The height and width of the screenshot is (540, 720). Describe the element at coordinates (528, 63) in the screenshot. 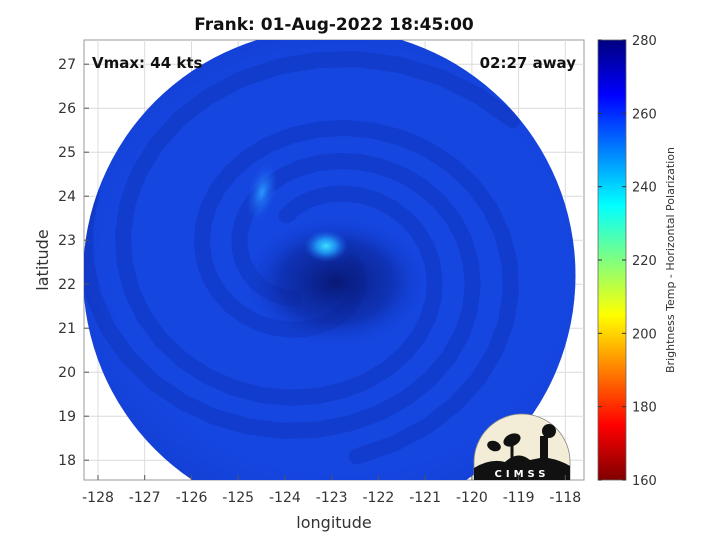

I see `time-away-label: 02:27 away` at that location.